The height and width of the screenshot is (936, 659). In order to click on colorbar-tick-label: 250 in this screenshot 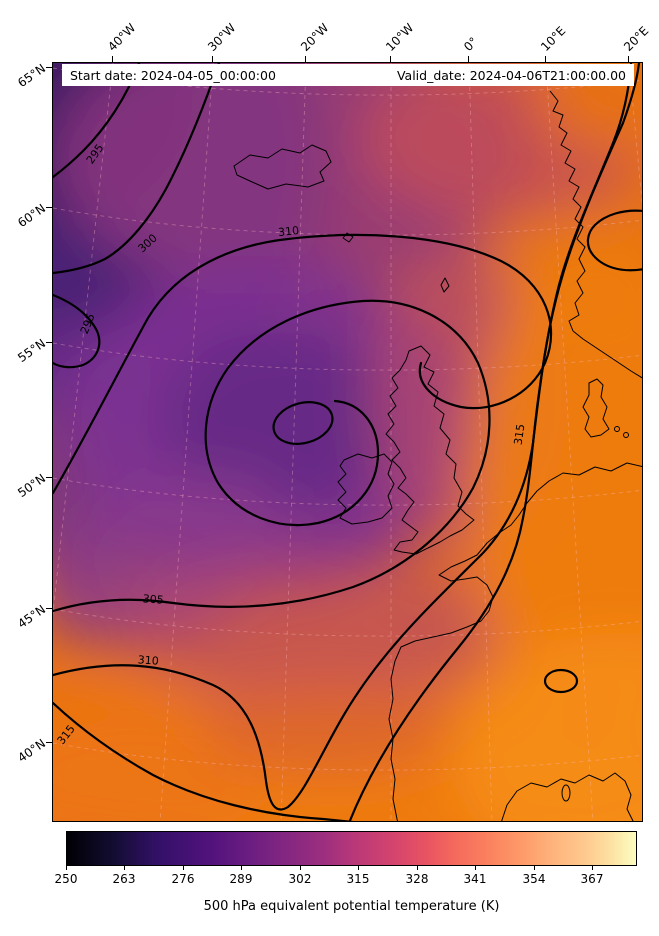, I will do `click(66, 879)`.